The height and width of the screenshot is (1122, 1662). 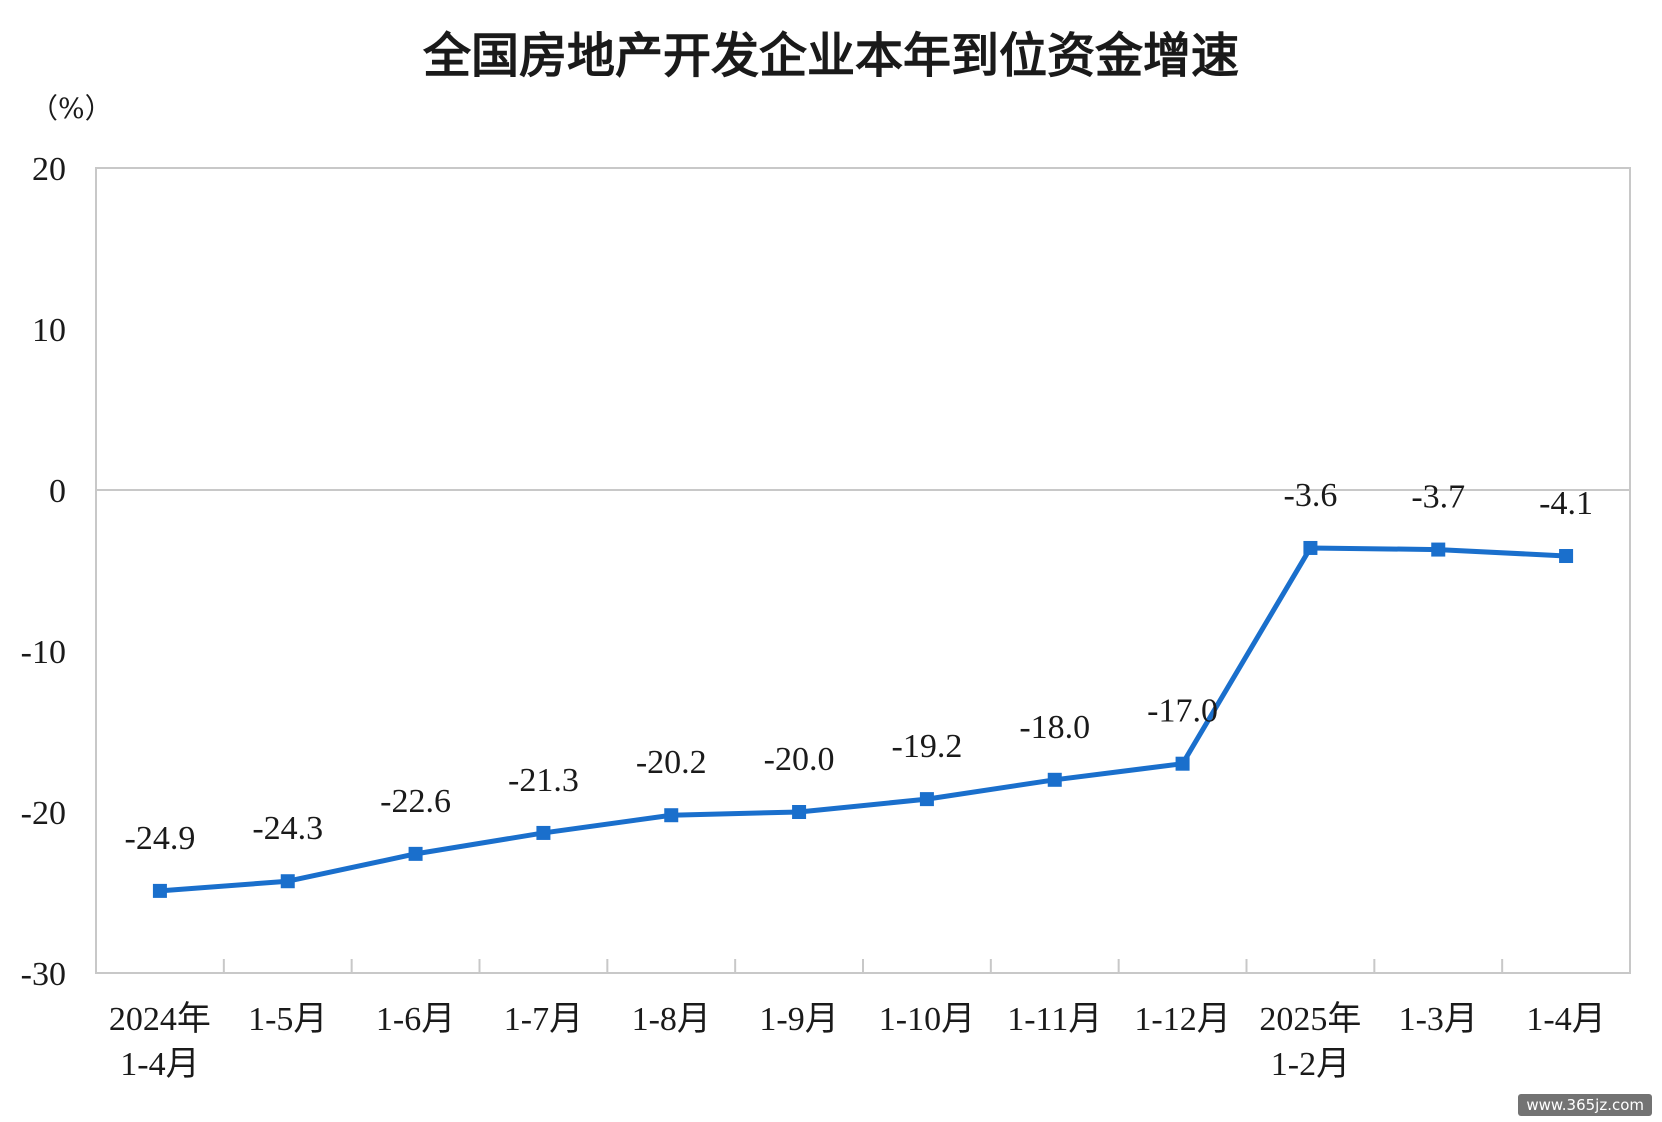 I want to click on x-tick-label: 1-6月, so click(x=415, y=1019).